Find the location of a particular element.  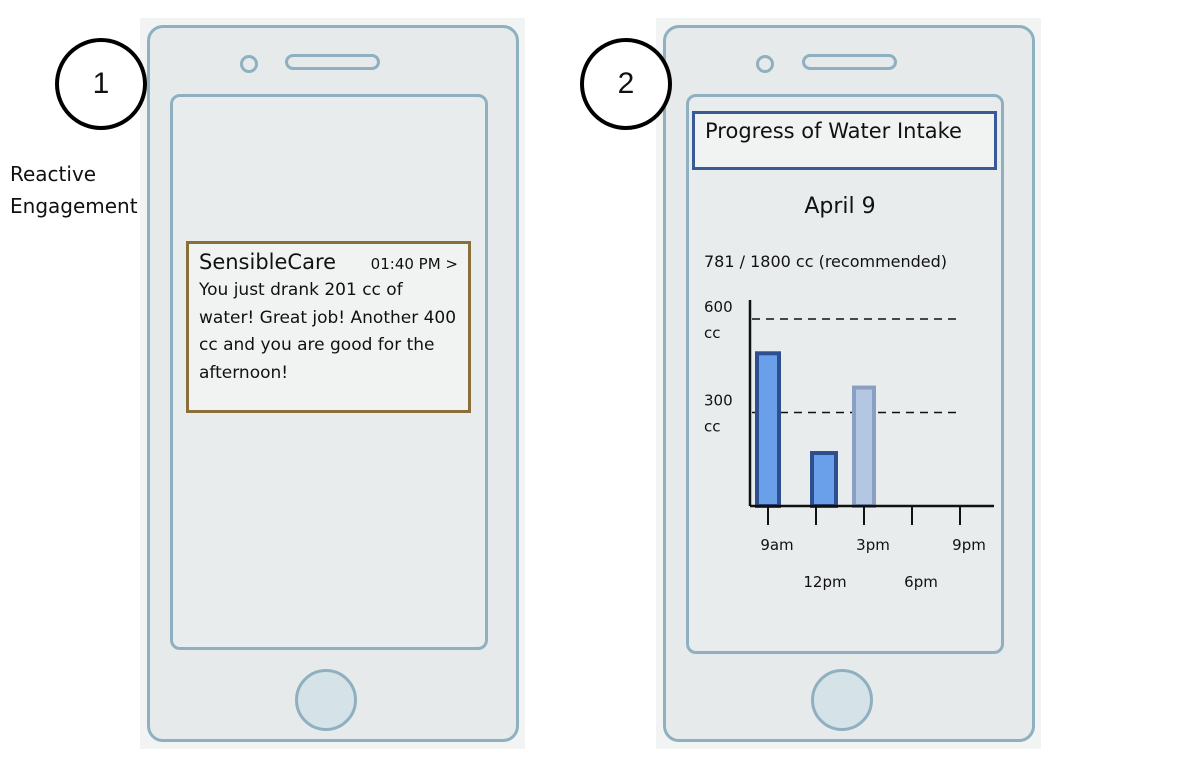

phone-2-home-button is located at coordinates (842, 700).